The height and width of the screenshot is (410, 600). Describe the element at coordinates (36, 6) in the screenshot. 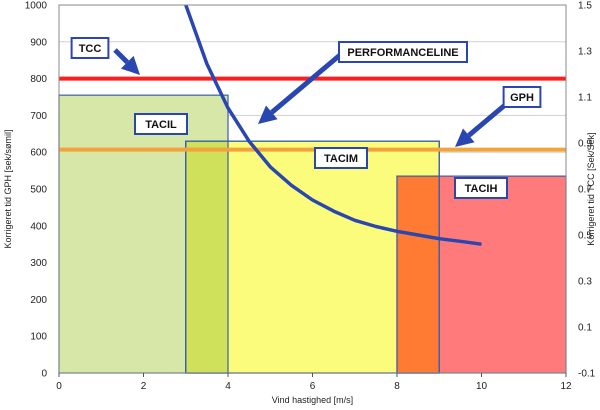

I see `y-left-tick-label: 1000` at that location.